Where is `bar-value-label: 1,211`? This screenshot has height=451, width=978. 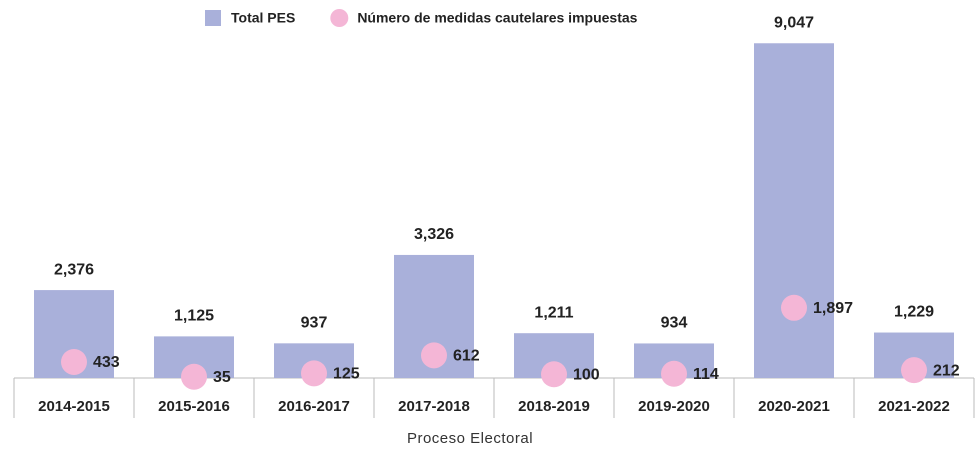 bar-value-label: 1,211 is located at coordinates (553, 312).